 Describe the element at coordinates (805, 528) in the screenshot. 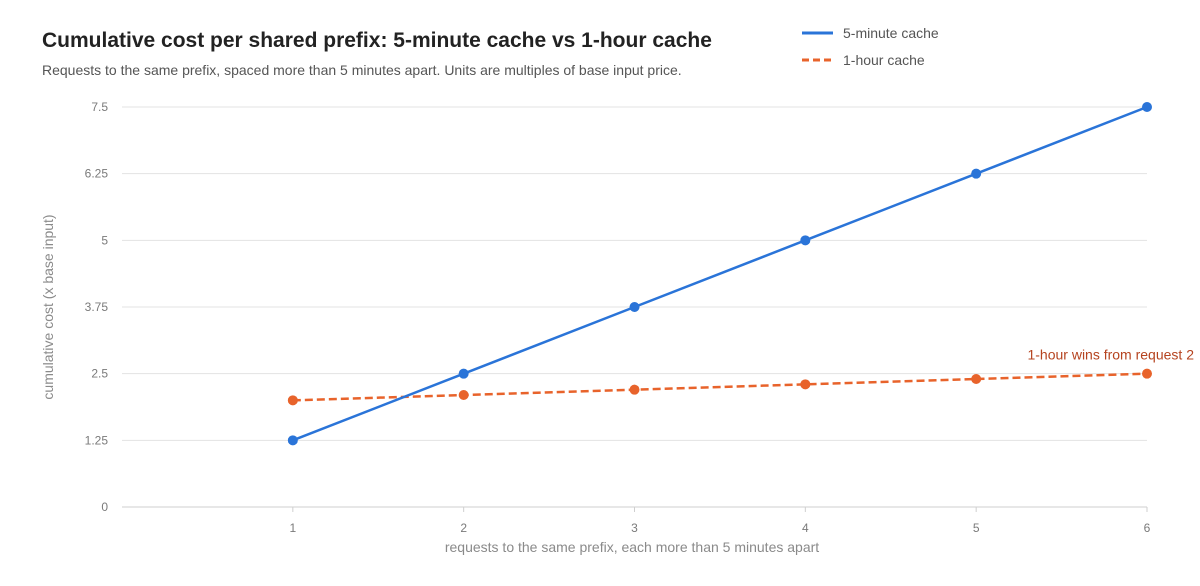

I see `x-tick-label: 4` at that location.